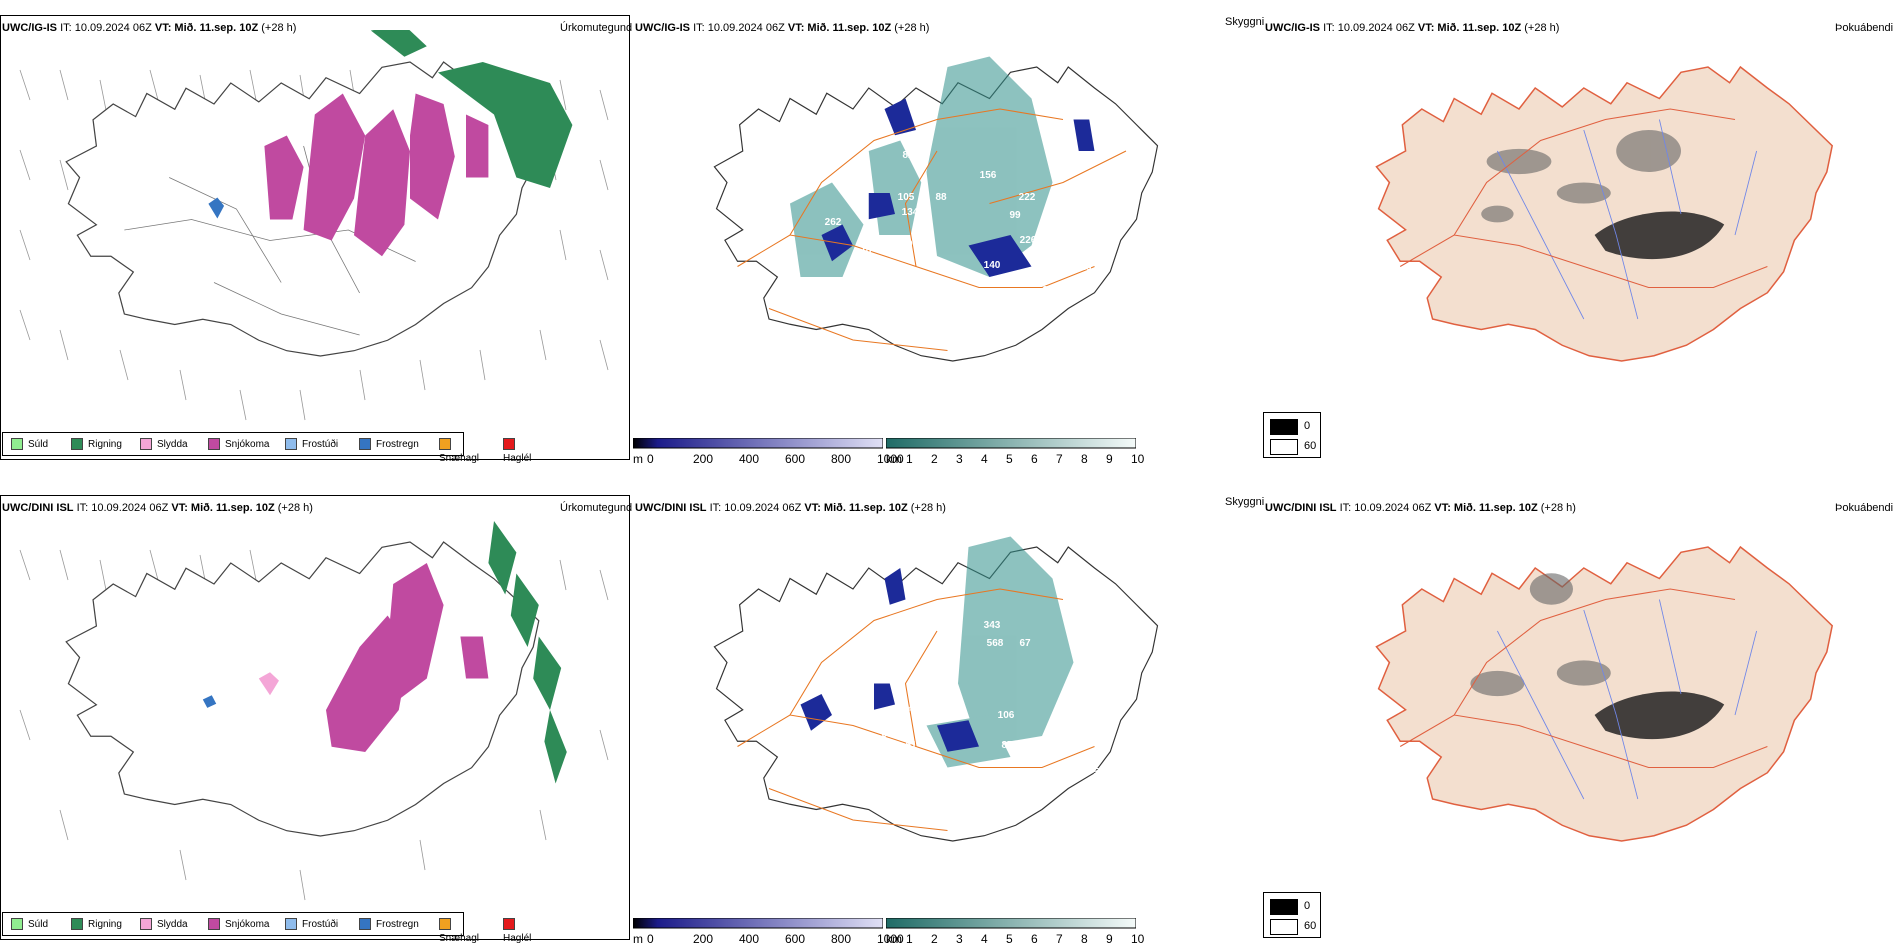 This screenshot has width=1900, height=950. I want to click on ceiling-label: 82, so click(908, 155).